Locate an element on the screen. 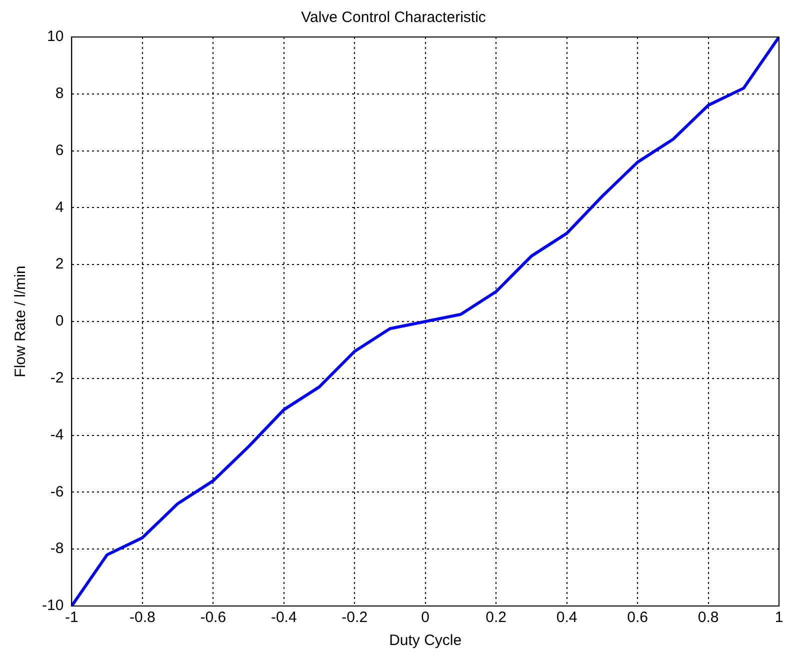  y-tick-label: -8 is located at coordinates (57, 549).